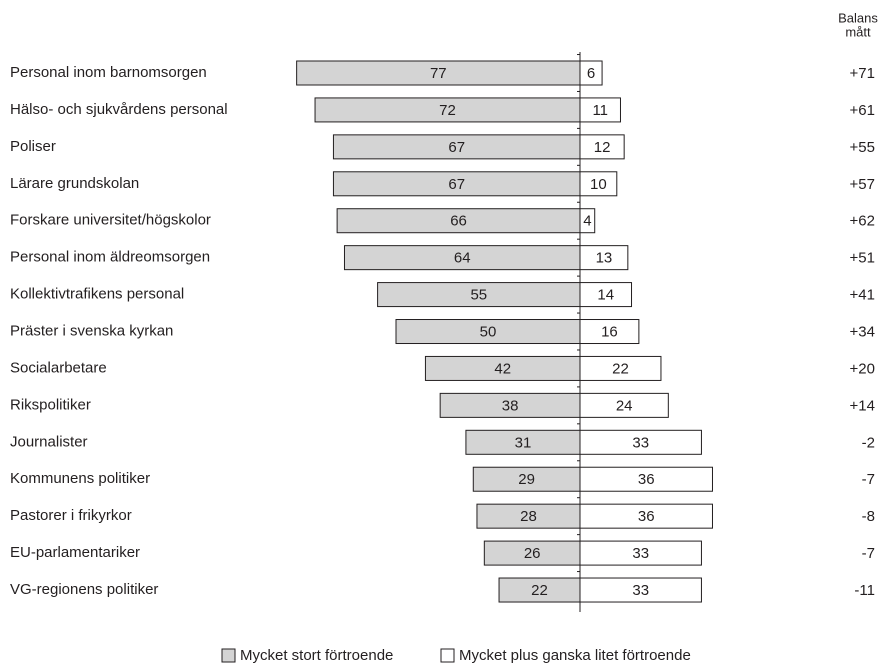 Image resolution: width=886 pixels, height=663 pixels. Describe the element at coordinates (97, 294) in the screenshot. I see `category-label: Kollektivtrafikens personal` at that location.